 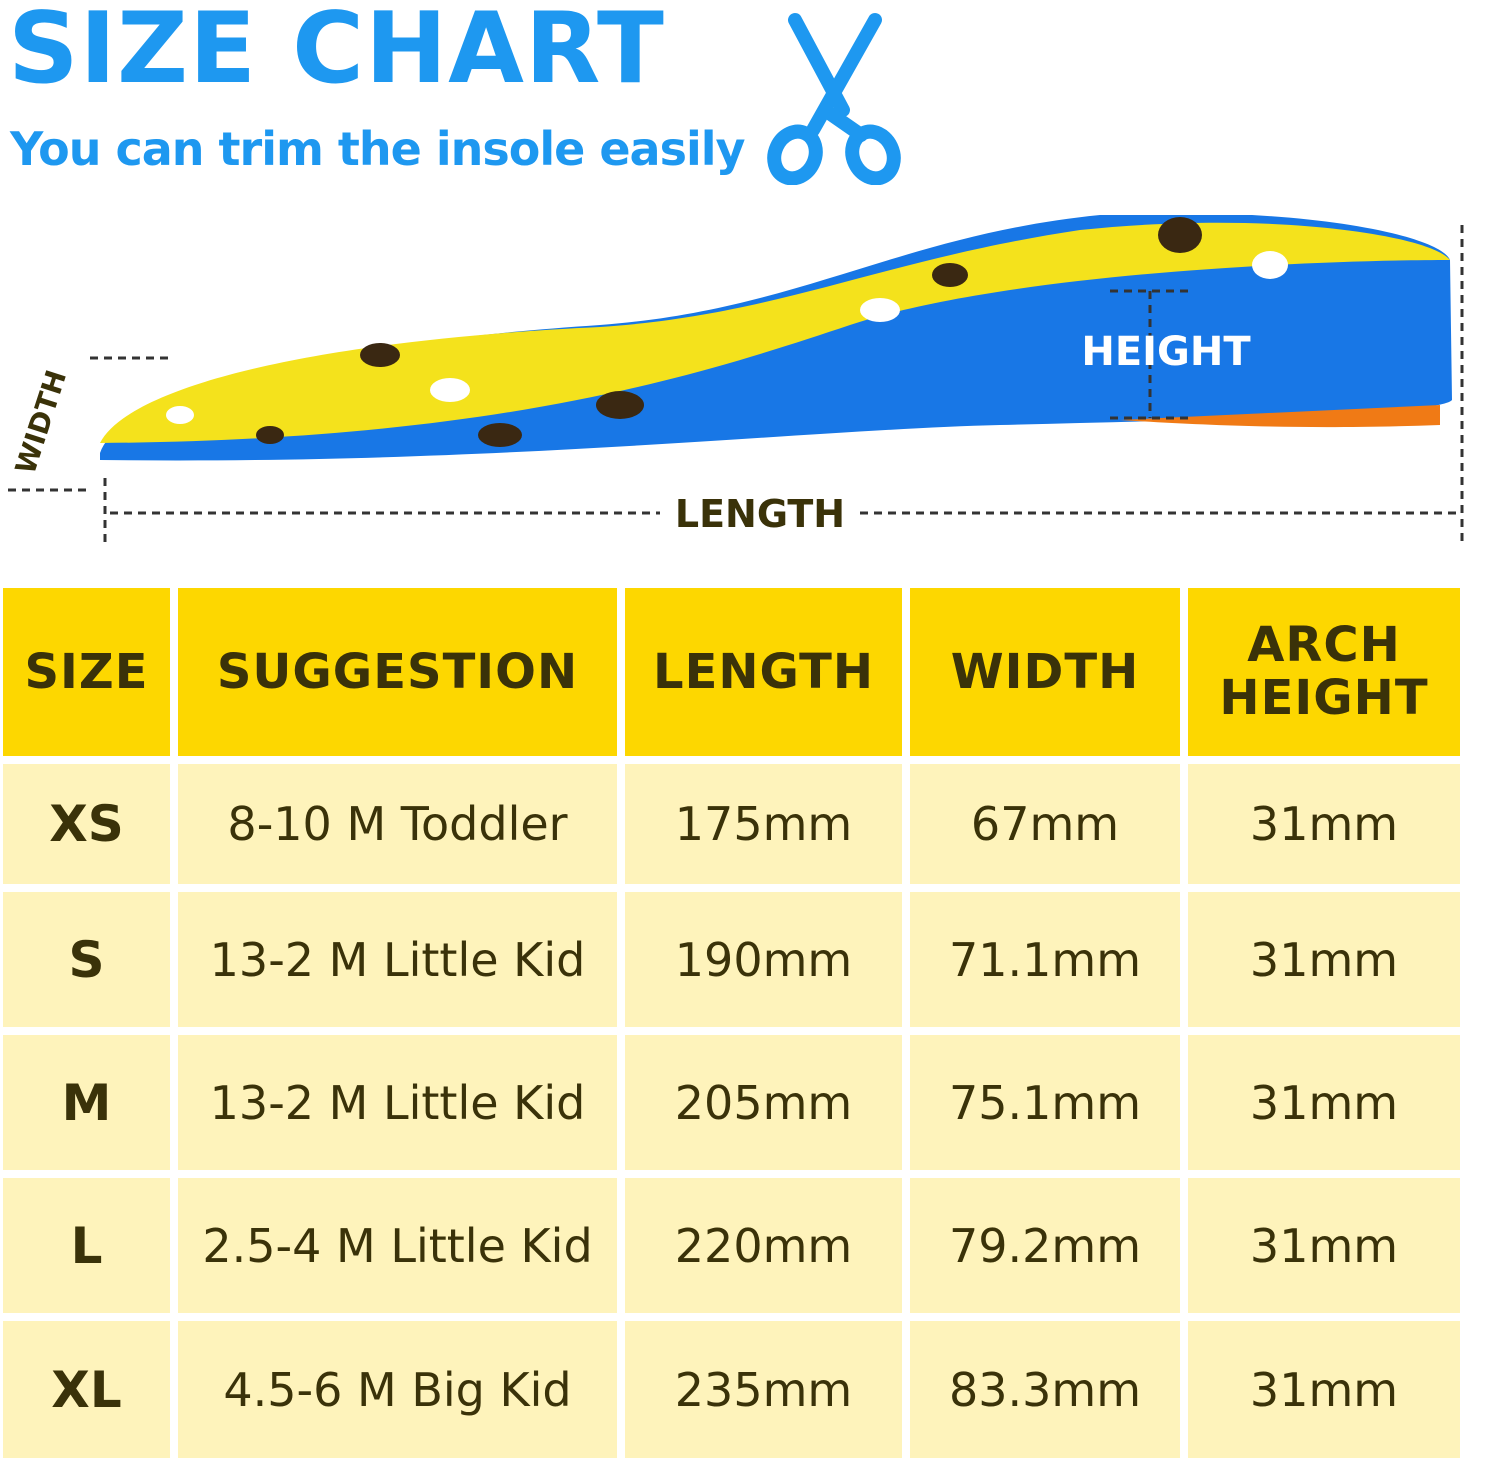 What do you see at coordinates (763, 959) in the screenshot?
I see `cell-length: 190mm` at bounding box center [763, 959].